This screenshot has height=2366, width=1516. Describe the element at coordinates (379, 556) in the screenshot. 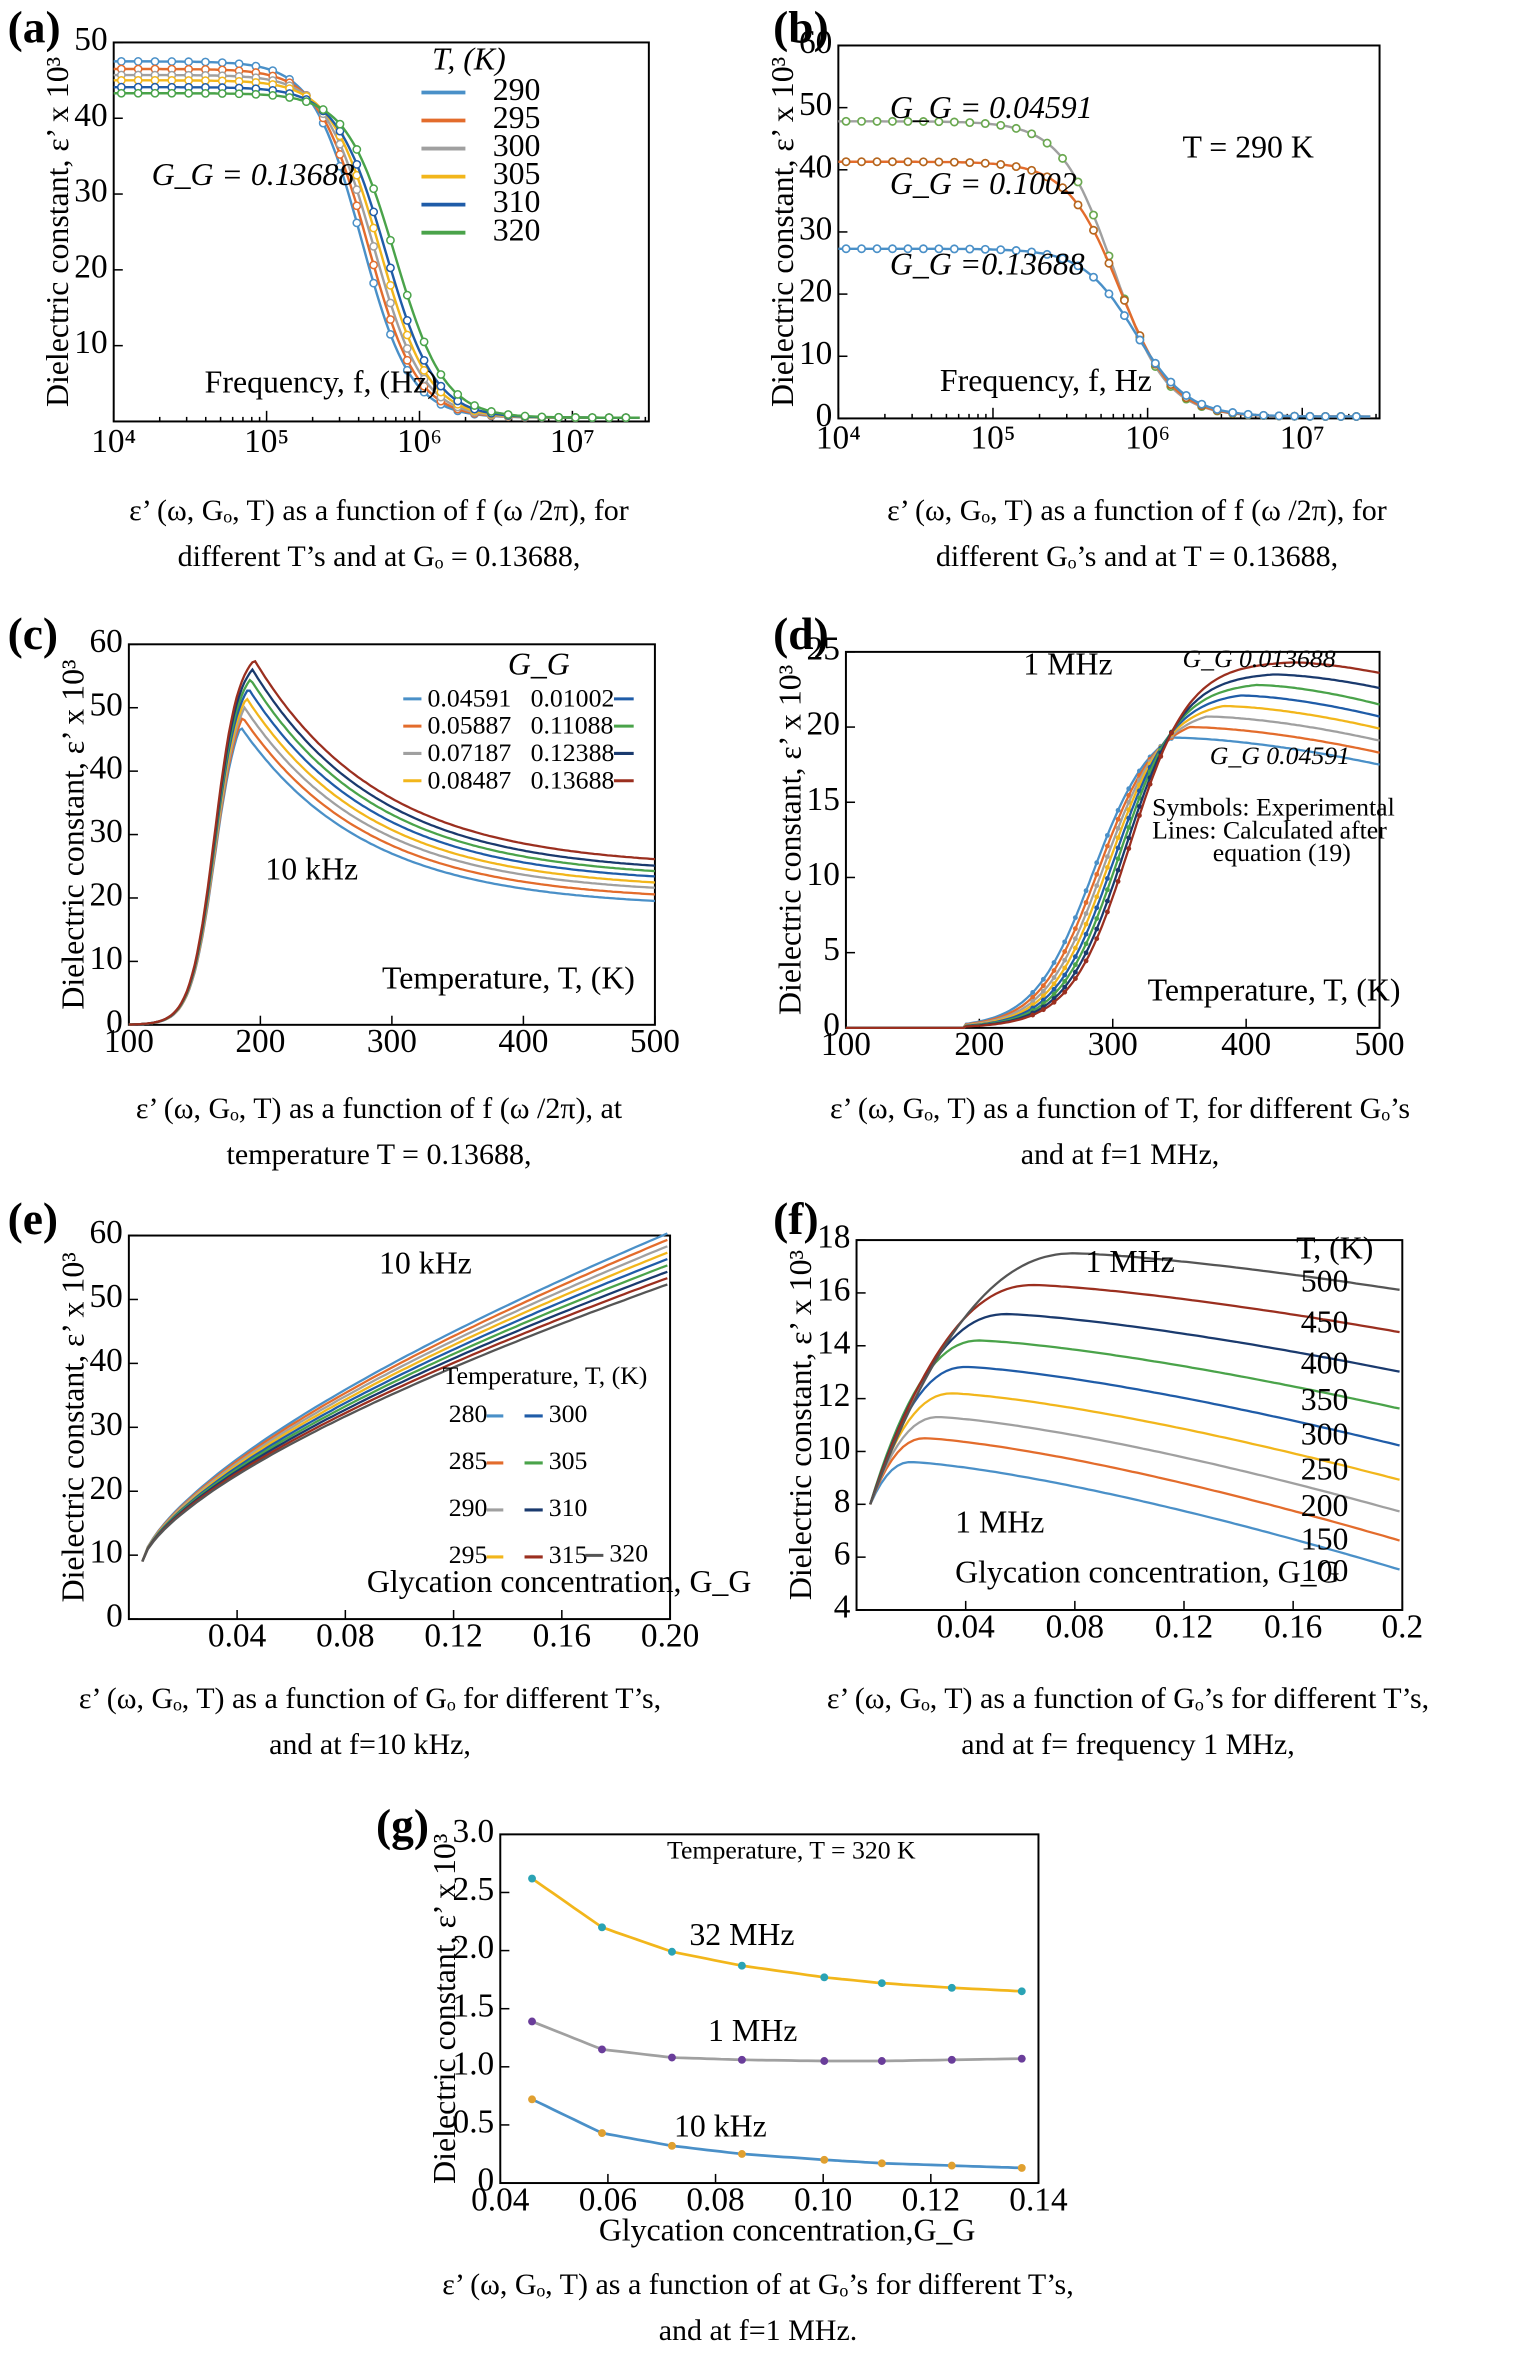

I see `caption-a-line2: different T’s and at Gₒ = 0.13688,` at that location.